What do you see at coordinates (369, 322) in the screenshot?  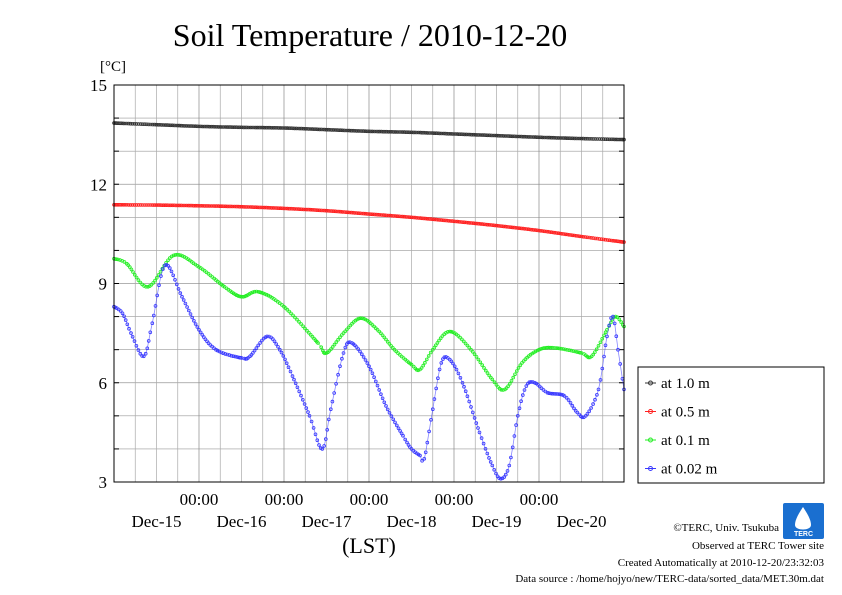 I see `series-at-0-1-m` at bounding box center [369, 322].